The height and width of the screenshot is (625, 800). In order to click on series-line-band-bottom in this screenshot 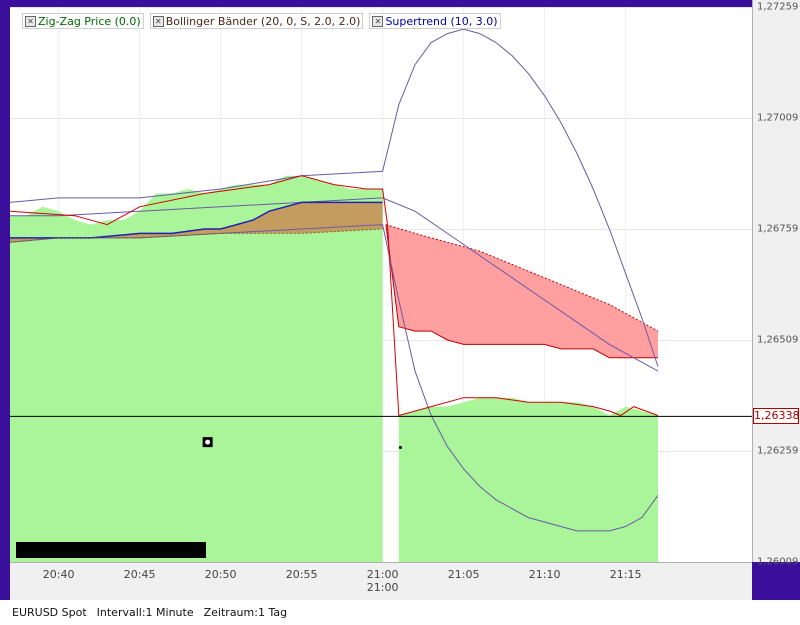, I will do `click(196, 235)`.